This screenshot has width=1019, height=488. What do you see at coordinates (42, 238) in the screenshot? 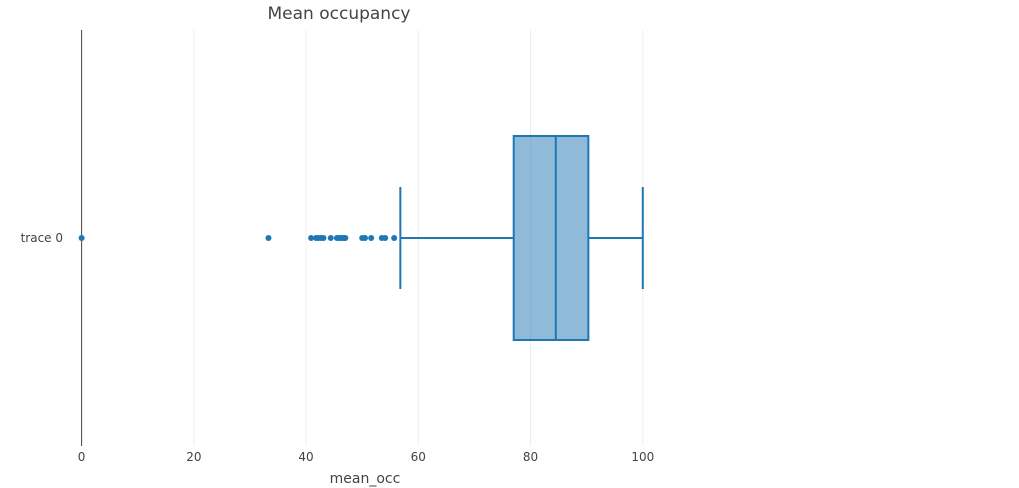
I see `y-tick-label: trace 0` at bounding box center [42, 238].